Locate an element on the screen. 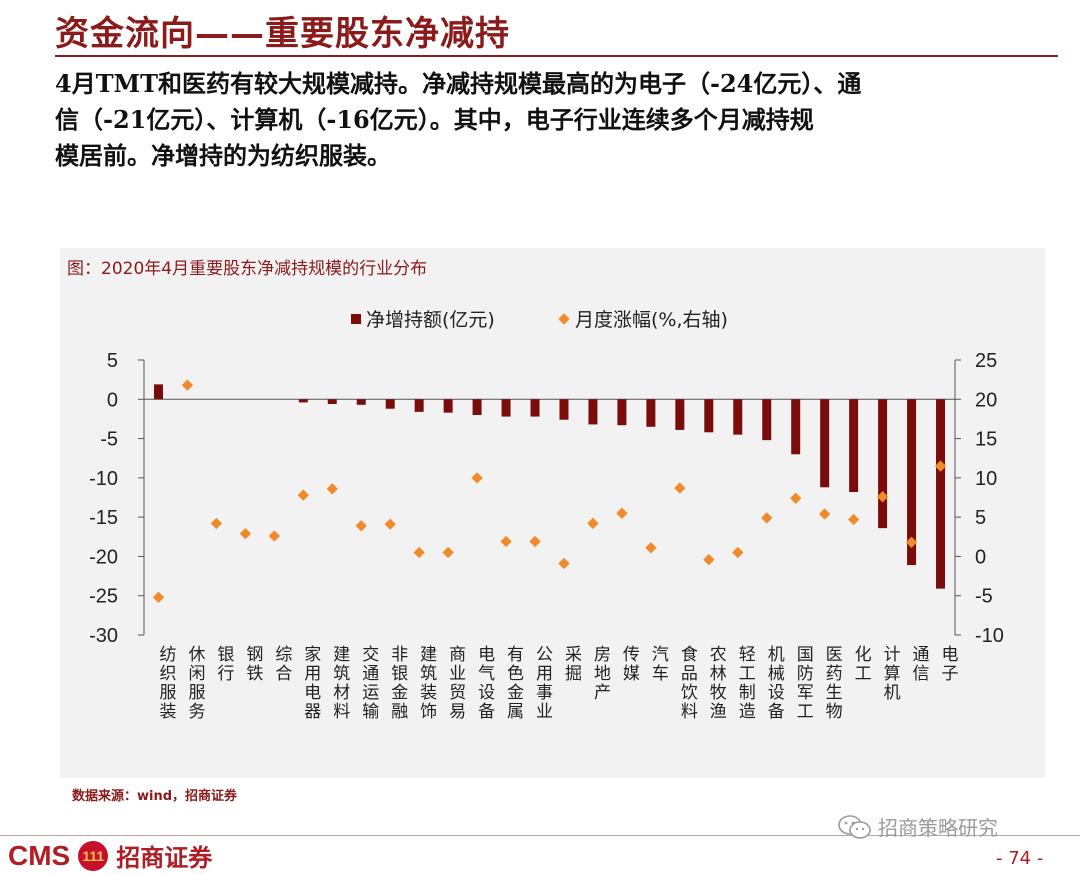  watermark-text: 招商策略研究 is located at coordinates (938, 828).